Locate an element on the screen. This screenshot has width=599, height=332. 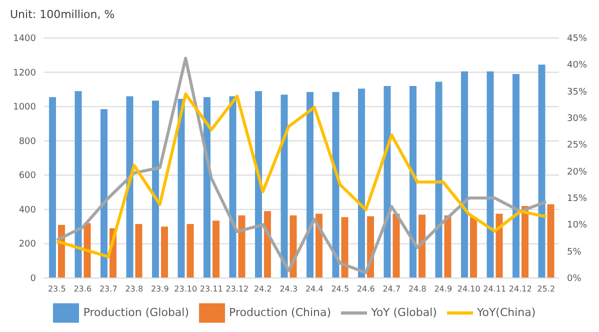
y2-tick-label: 40% is located at coordinates (577, 65).